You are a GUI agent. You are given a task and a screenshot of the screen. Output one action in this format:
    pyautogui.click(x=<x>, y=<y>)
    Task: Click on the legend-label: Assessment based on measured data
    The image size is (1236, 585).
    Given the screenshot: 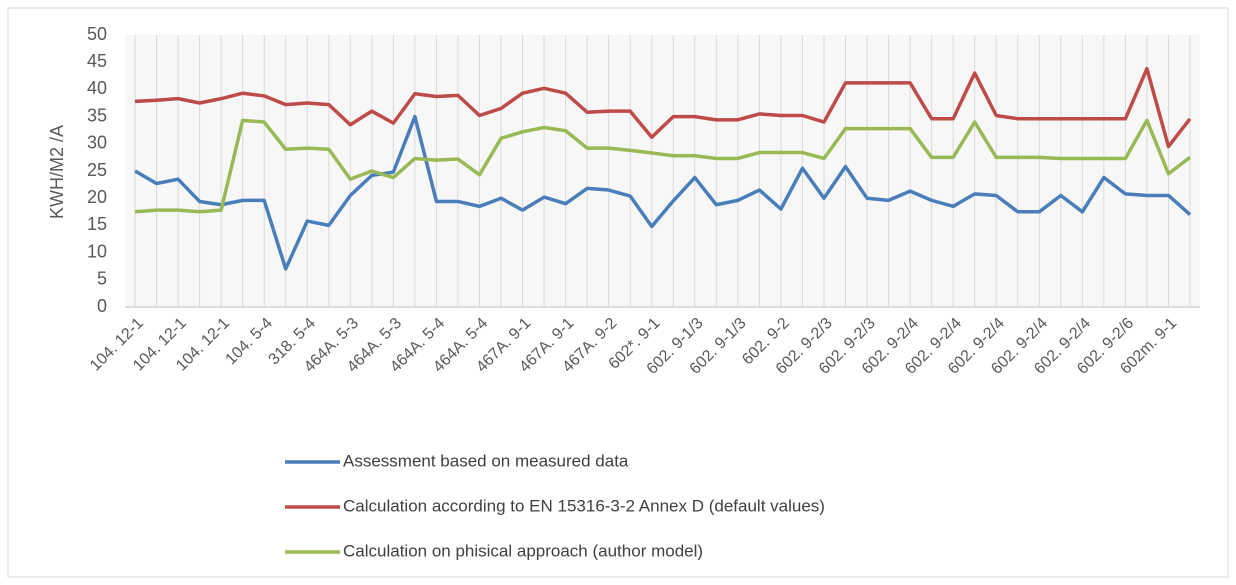 What is the action you would take?
    pyautogui.click(x=486, y=460)
    